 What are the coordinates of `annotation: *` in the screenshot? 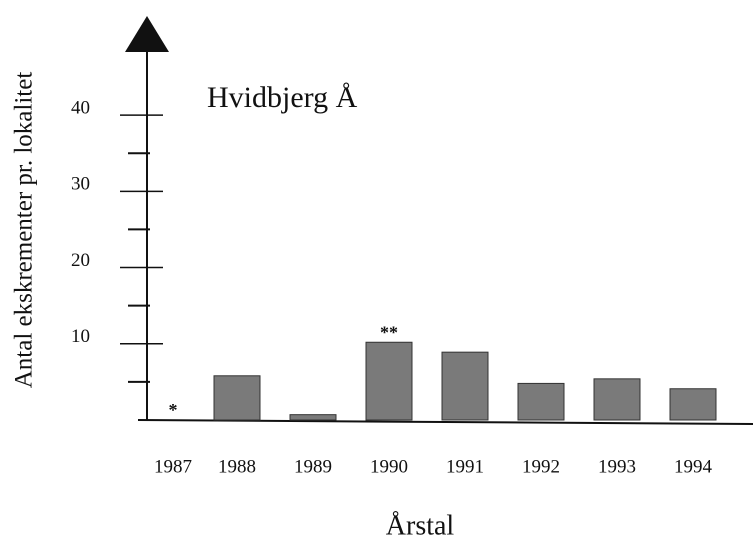 It's located at (173, 410).